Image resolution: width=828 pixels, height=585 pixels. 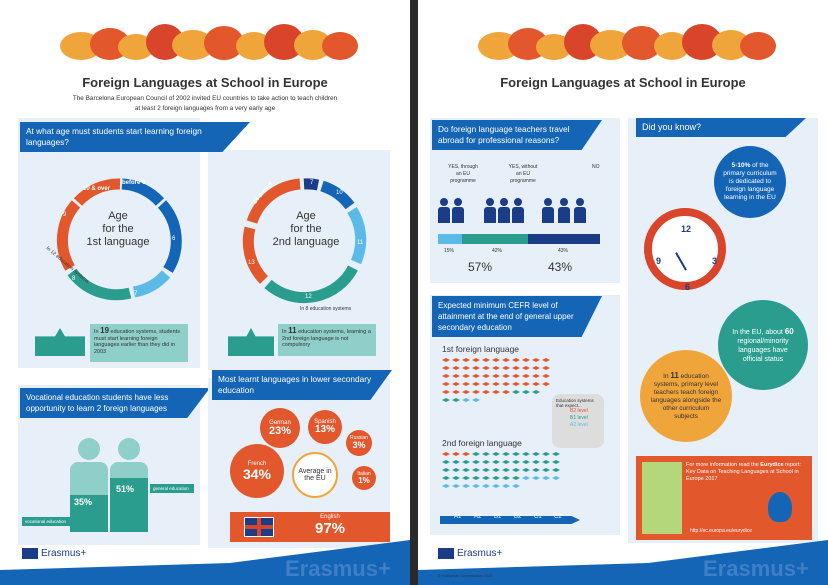 I want to click on ring1-label-6: 6, so click(x=174, y=239).